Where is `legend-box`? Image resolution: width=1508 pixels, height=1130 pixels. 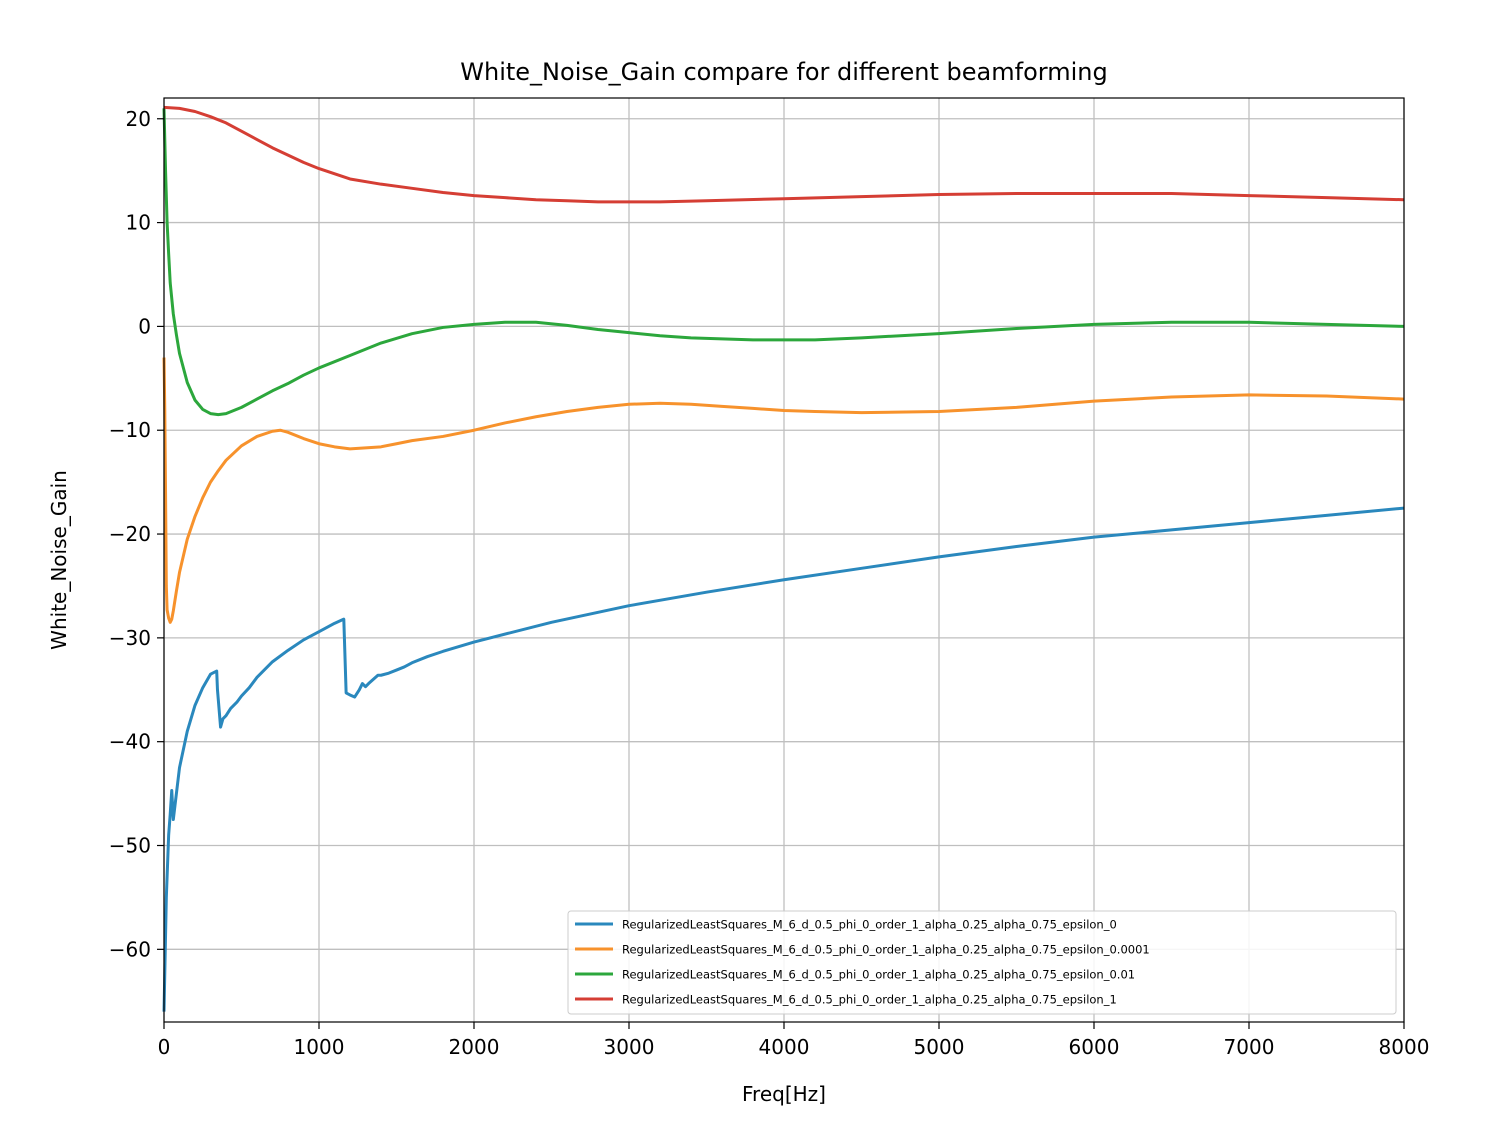 legend-box is located at coordinates (982, 962).